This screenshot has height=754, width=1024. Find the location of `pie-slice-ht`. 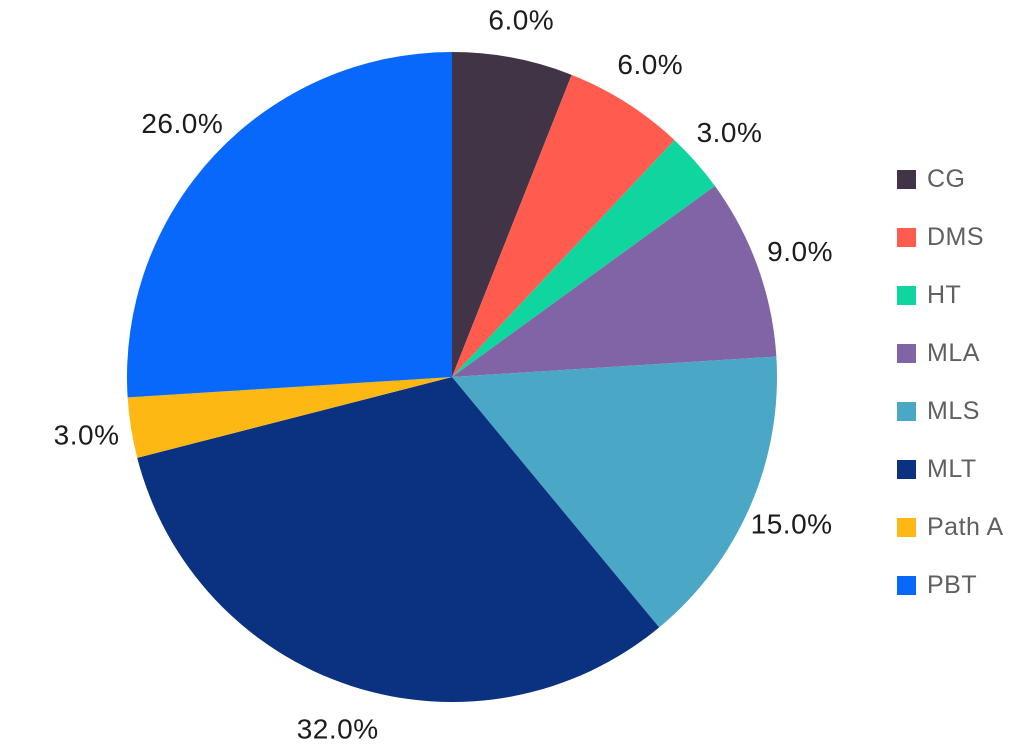

pie-slice-ht is located at coordinates (583, 258).